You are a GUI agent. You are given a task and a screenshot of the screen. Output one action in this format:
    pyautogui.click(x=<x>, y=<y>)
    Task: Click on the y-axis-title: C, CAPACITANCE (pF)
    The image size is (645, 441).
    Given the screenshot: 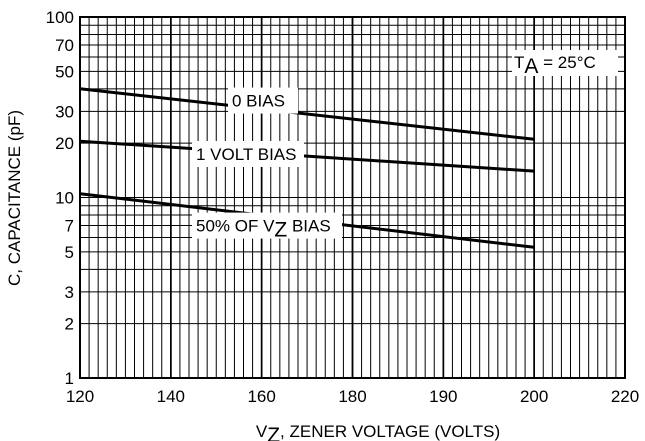 What is the action you would take?
    pyautogui.click(x=14, y=198)
    